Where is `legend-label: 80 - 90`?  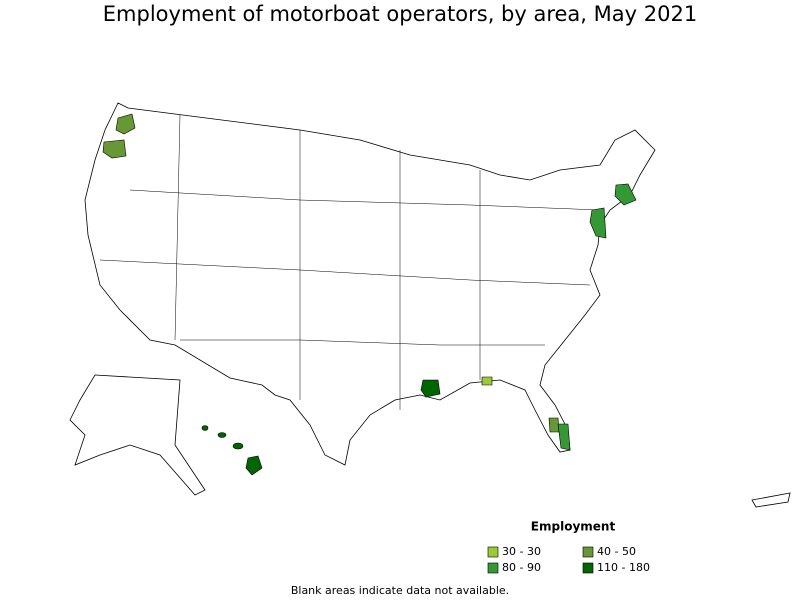
legend-label: 80 - 90 is located at coordinates (521, 567).